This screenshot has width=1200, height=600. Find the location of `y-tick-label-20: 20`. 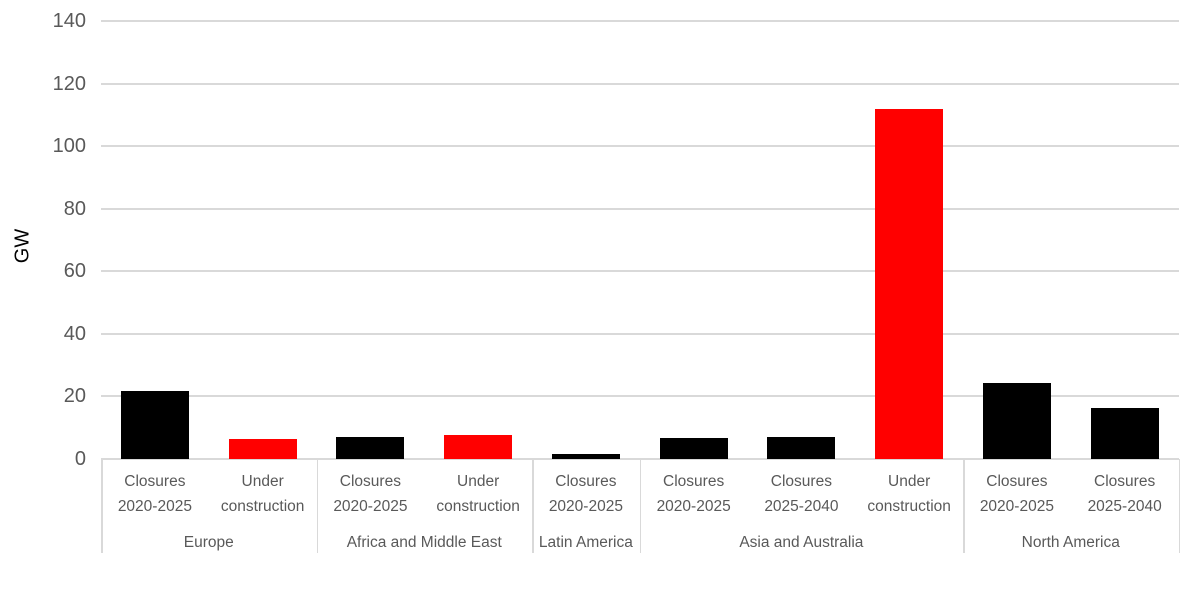

y-tick-label-20: 20 is located at coordinates (74, 396).